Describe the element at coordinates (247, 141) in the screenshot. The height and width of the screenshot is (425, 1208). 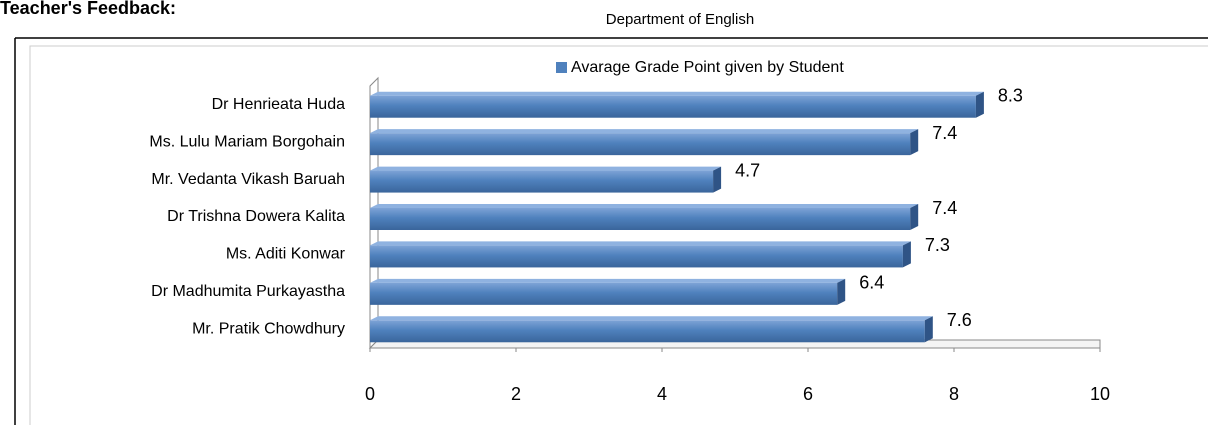
I see `y-tick-label: Ms. Lulu Mariam Borgohain` at that location.